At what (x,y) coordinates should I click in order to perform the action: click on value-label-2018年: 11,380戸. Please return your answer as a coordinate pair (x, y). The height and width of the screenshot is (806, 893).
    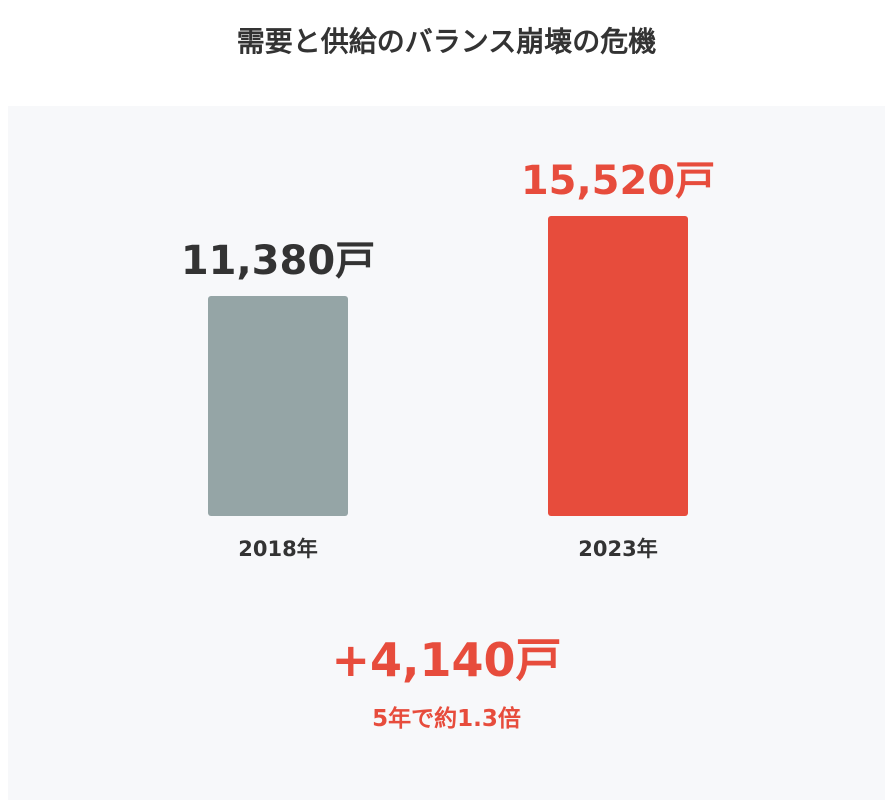
    Looking at the image, I should click on (278, 261).